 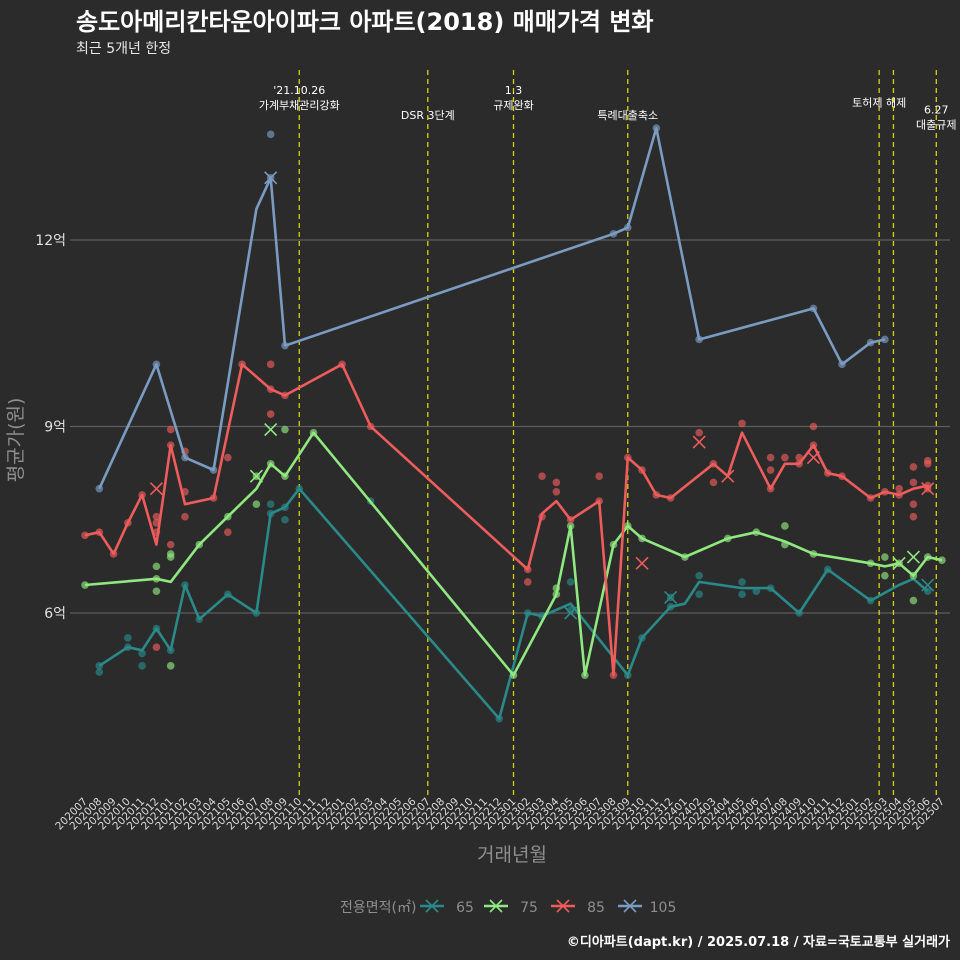 What do you see at coordinates (936, 109) in the screenshot?
I see `event-label: 6.27` at bounding box center [936, 109].